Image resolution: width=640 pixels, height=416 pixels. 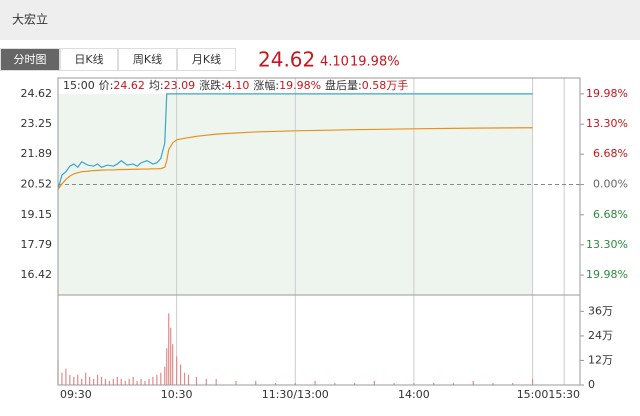 I want to click on quote-price: 24.62, so click(x=286, y=60).